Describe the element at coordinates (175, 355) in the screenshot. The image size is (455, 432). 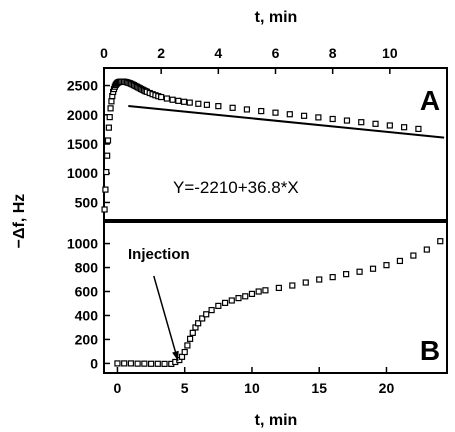
I see `injection-arrow-head` at that location.